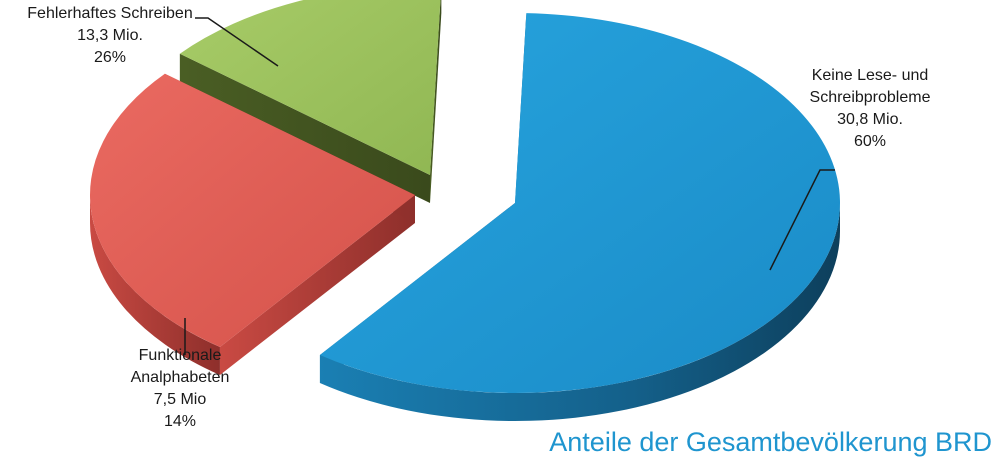 The height and width of the screenshot is (470, 995). What do you see at coordinates (155, 285) in the screenshot?
I see `slice-rim` at bounding box center [155, 285].